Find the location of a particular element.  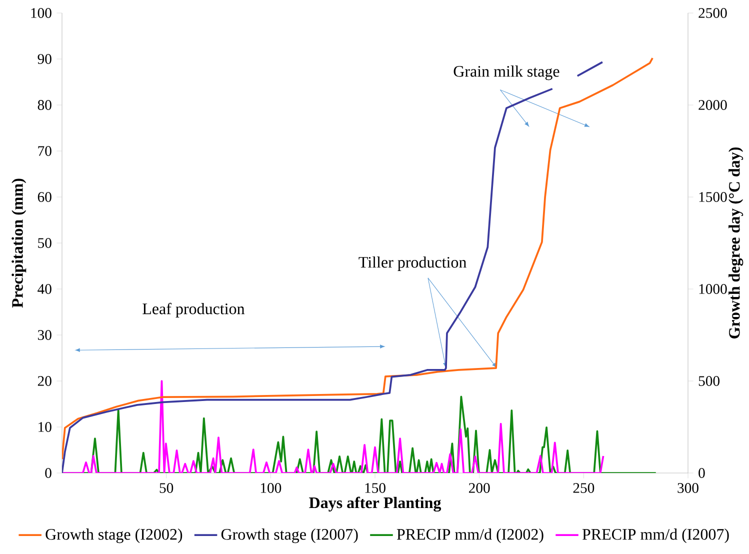

y-tick-label: 60 is located at coordinates (45, 197).